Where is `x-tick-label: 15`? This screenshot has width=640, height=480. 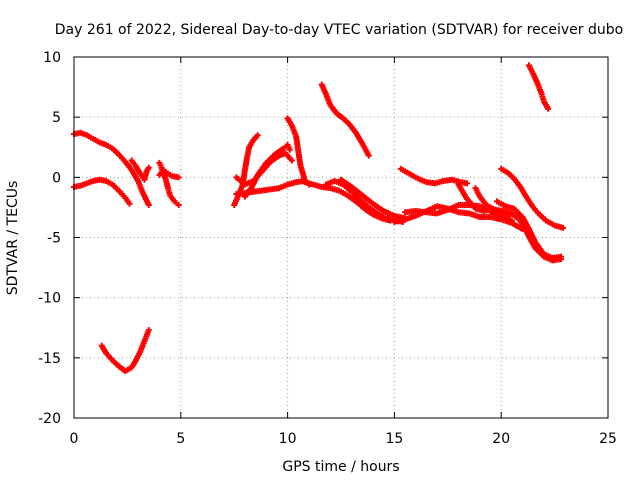
x-tick-label: 15 is located at coordinates (394, 439).